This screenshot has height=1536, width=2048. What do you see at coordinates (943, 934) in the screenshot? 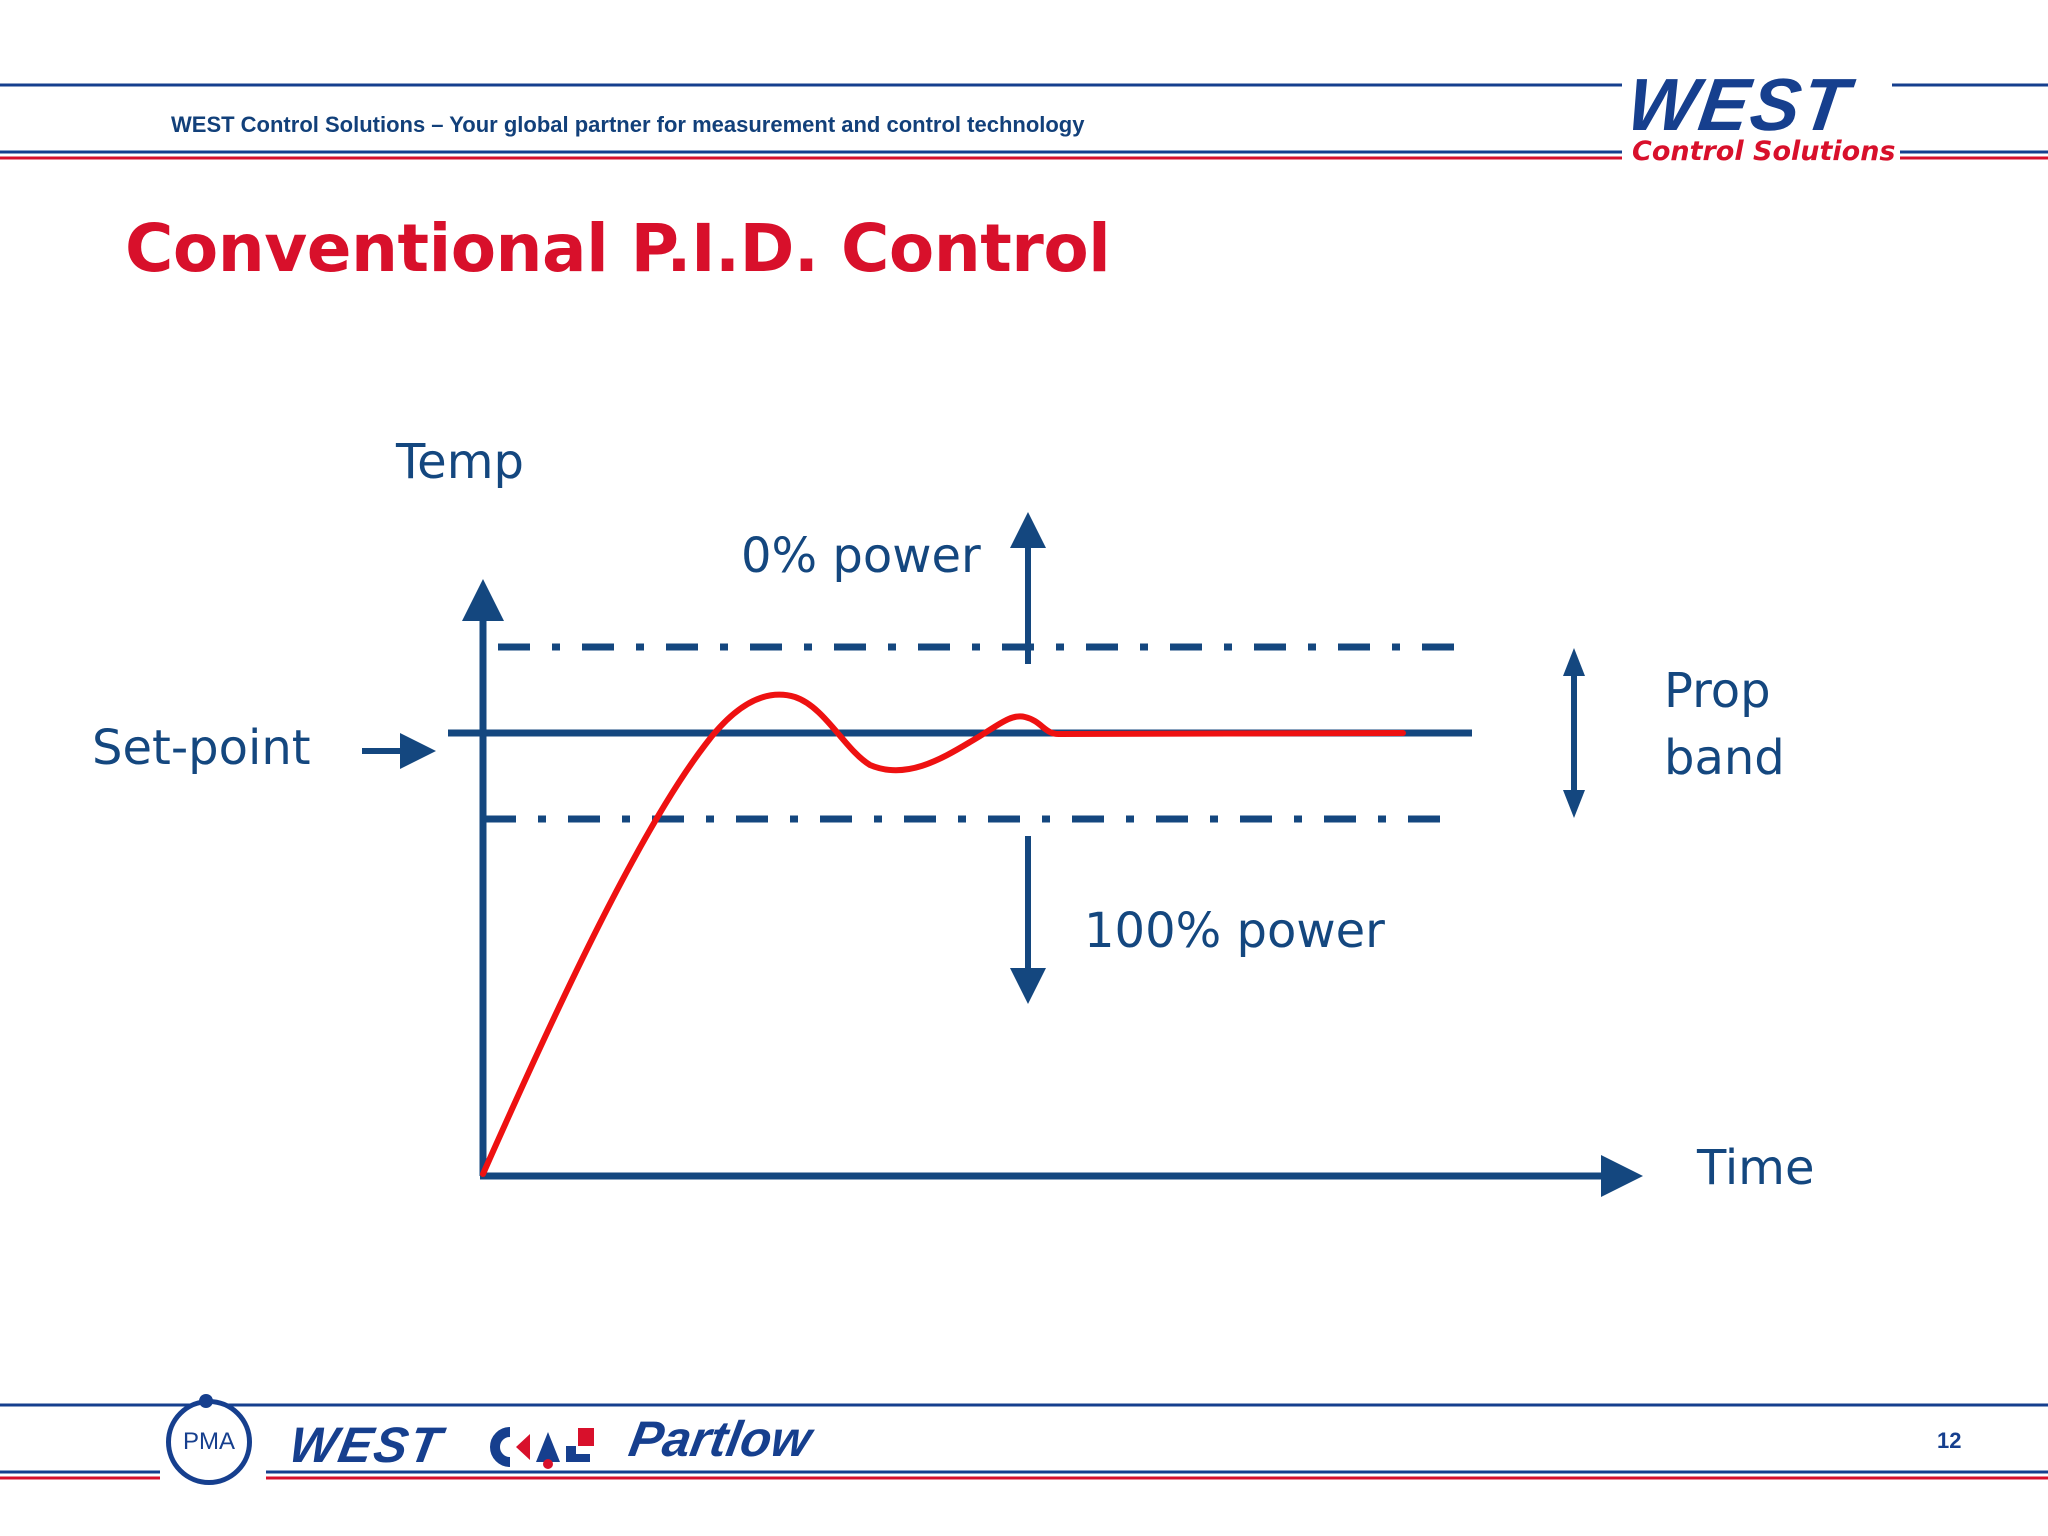
I see `response-curve` at bounding box center [943, 934].